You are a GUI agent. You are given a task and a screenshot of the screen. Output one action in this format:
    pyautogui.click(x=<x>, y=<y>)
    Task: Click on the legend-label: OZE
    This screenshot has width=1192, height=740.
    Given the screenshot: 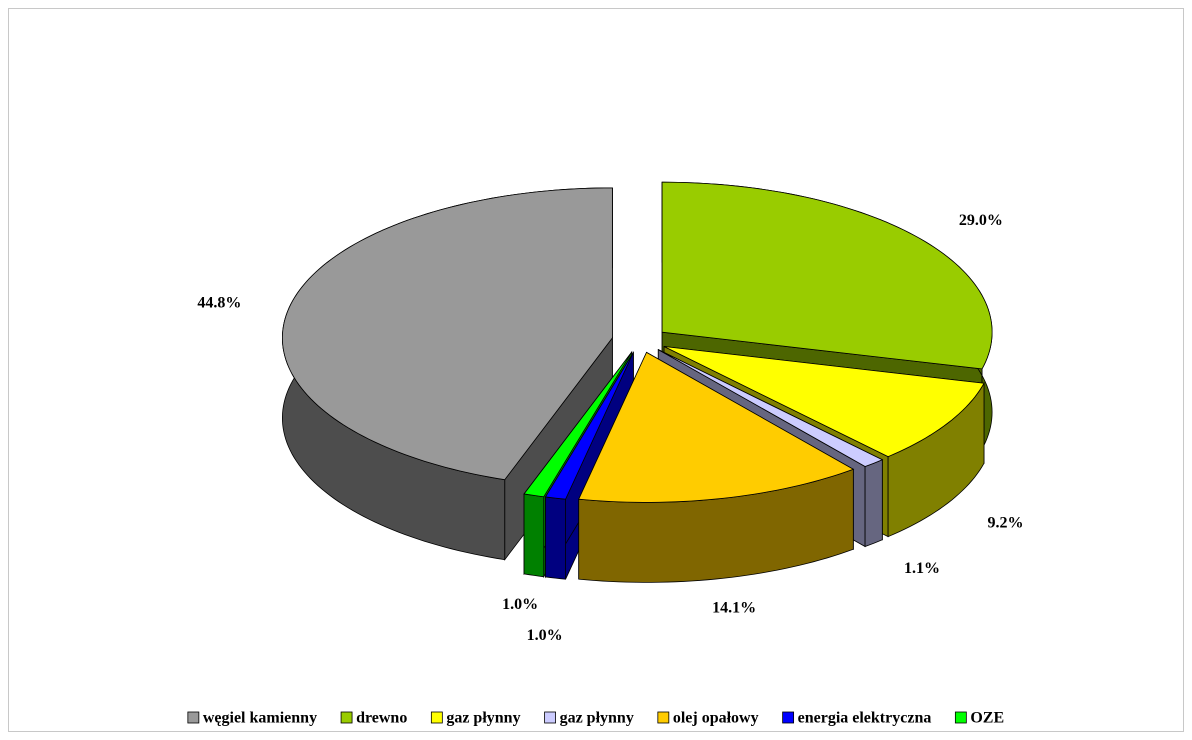 What is the action you would take?
    pyautogui.click(x=987, y=718)
    